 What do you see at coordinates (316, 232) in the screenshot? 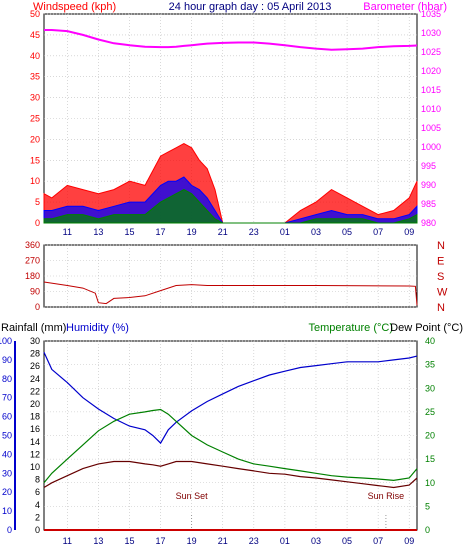
I see `x-tick-label: 03` at bounding box center [316, 232].